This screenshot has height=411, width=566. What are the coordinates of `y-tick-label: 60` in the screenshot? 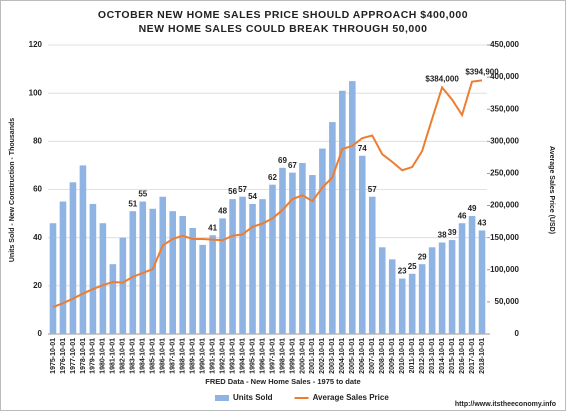 It's located at (37, 189).